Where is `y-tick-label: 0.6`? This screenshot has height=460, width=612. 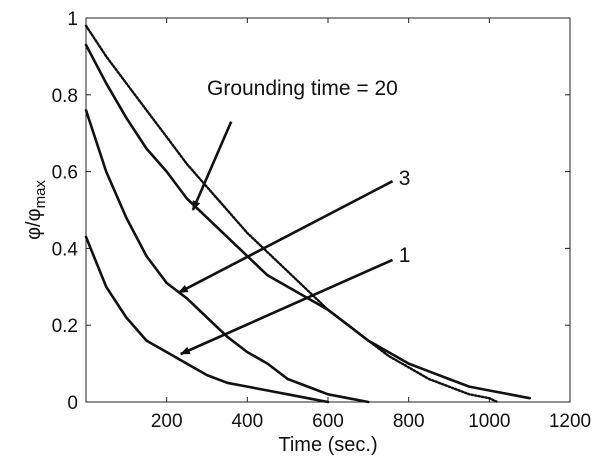
y-tick-label: 0.6 is located at coordinates (65, 173).